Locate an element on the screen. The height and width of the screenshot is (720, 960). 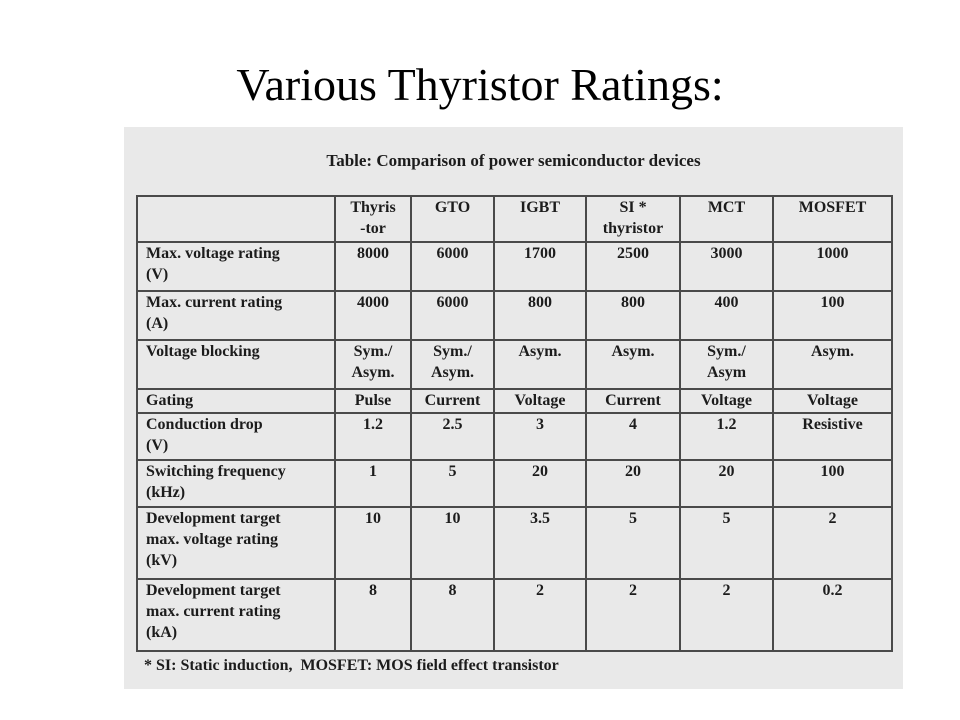
table-cell: 1000 is located at coordinates (832, 266).